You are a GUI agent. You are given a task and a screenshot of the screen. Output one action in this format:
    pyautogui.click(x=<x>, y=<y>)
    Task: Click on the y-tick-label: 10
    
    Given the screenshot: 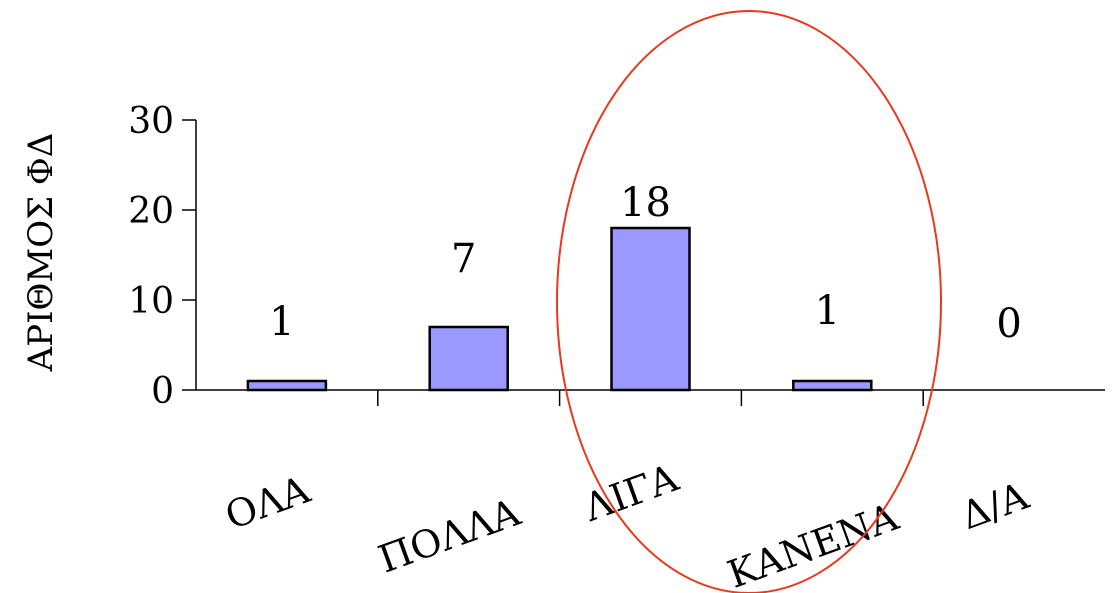 What is the action you would take?
    pyautogui.click(x=151, y=301)
    